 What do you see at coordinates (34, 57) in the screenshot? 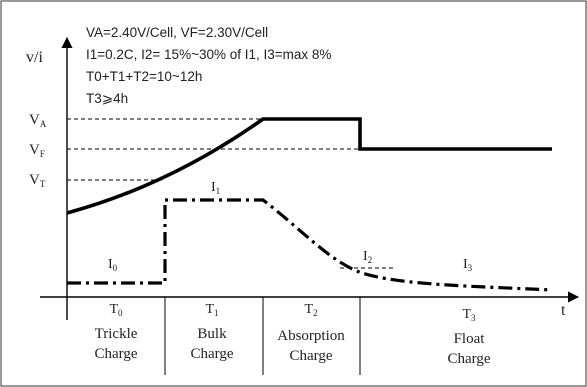
I see `y-axis-label: v/i` at bounding box center [34, 57].